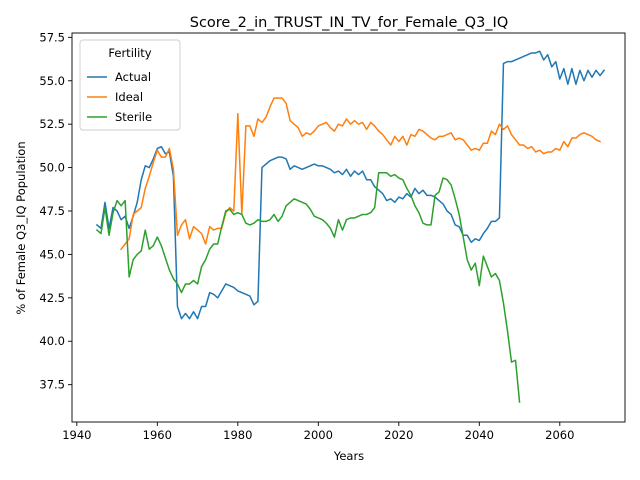  I want to click on y-tick-label: 42.5, so click(52, 298).